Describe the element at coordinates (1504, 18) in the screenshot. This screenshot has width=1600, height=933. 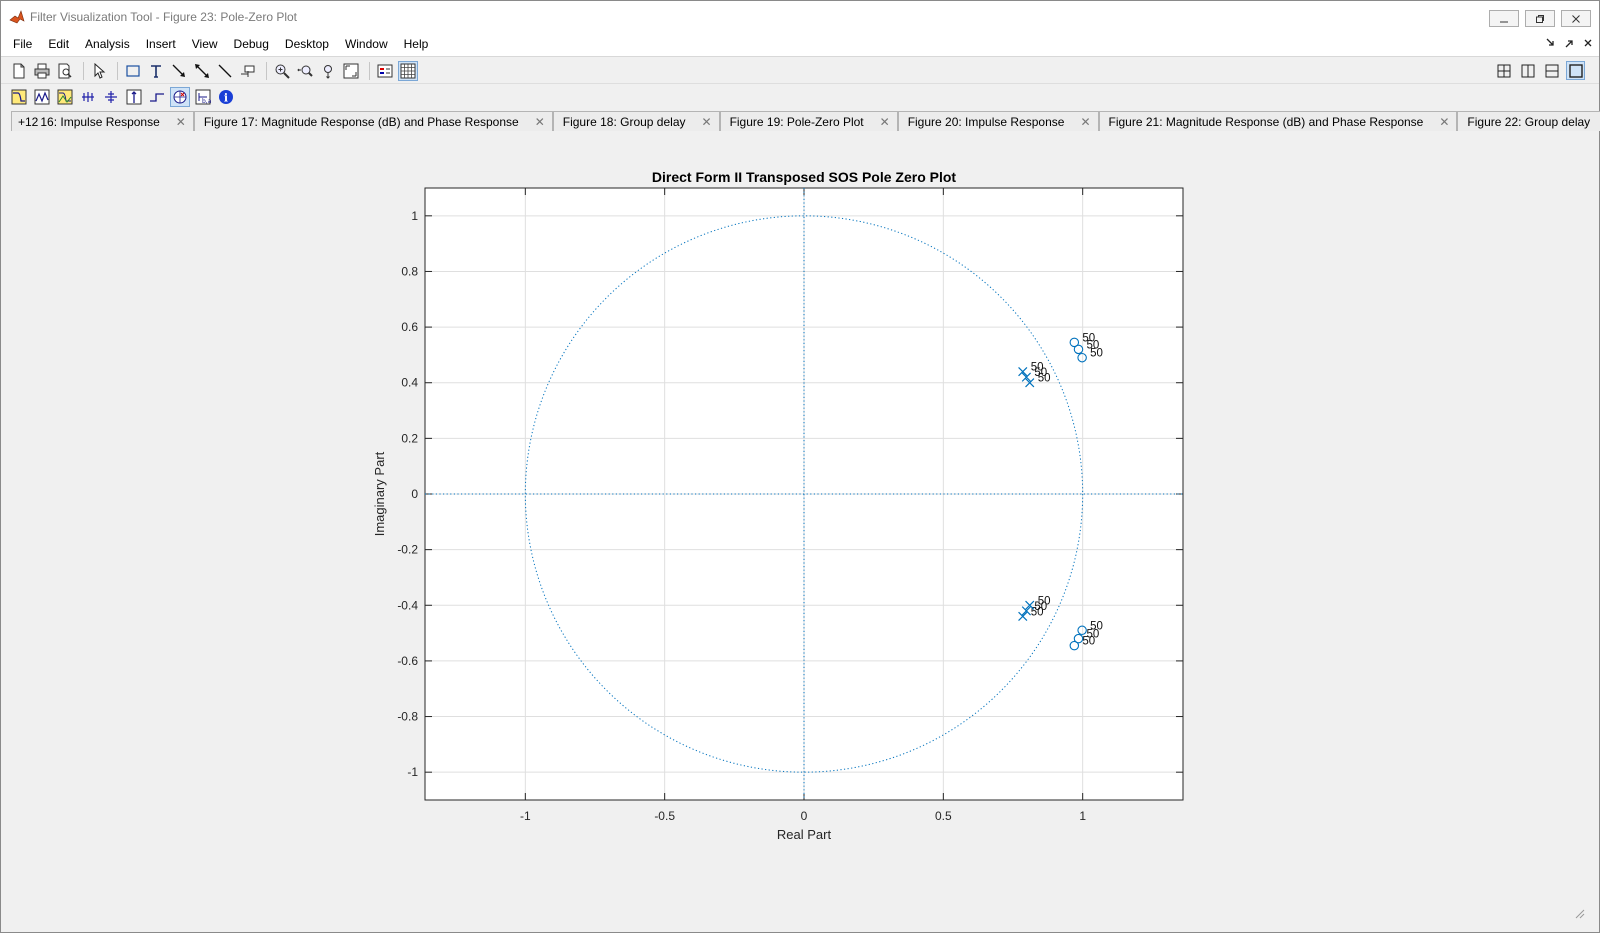
I see `minimize-button` at that location.